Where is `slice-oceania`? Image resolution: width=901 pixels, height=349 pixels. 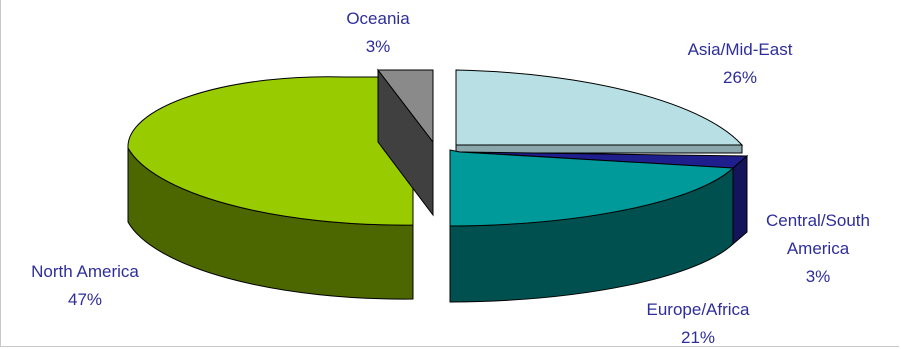
slice-oceania is located at coordinates (405, 142).